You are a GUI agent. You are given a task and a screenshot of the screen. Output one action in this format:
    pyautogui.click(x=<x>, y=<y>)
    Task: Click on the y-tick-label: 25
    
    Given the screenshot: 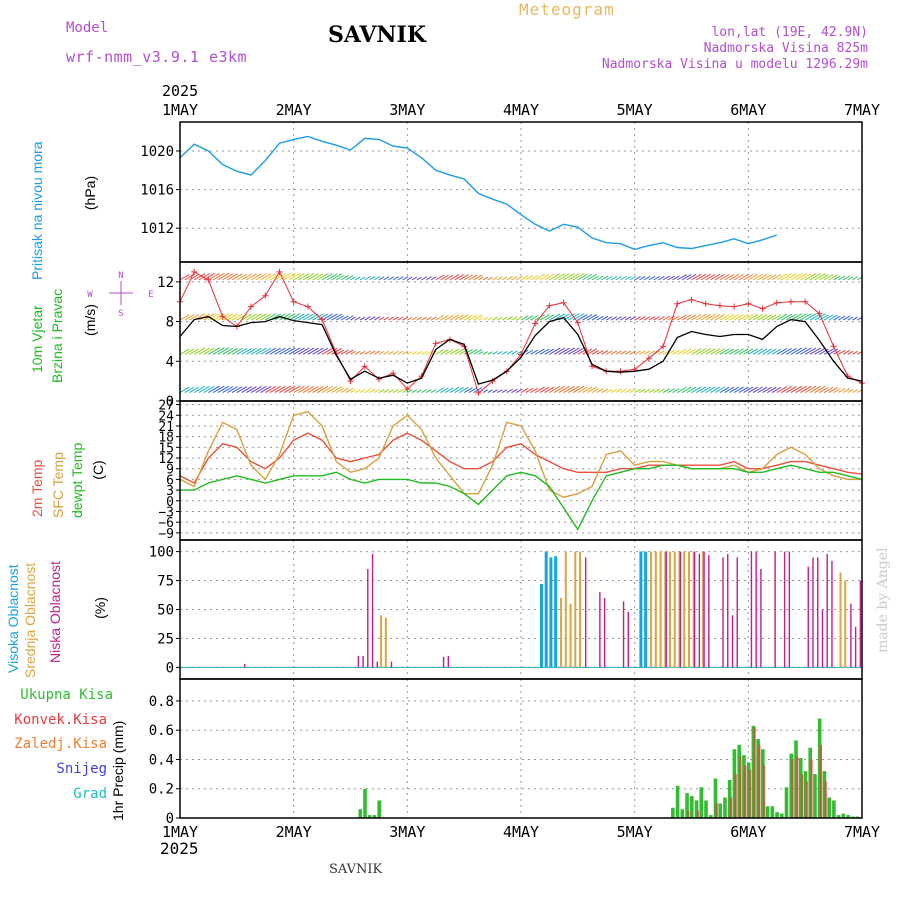 What is the action you would take?
    pyautogui.click(x=165, y=639)
    